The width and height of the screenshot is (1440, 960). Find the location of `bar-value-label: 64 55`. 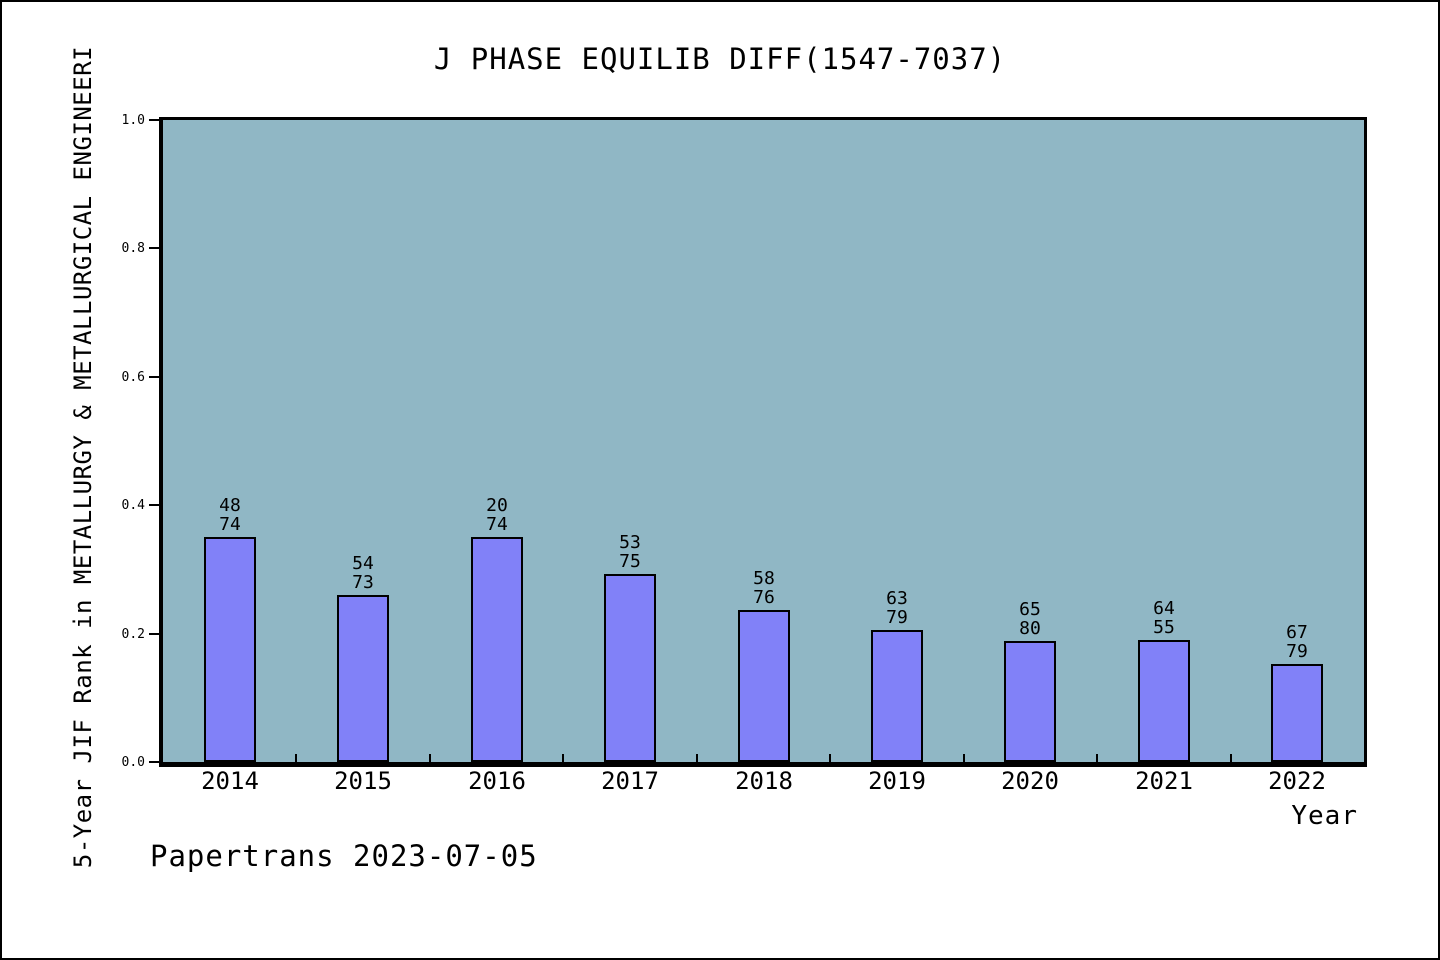

bar-value-label: 64 55 is located at coordinates (1164, 618).